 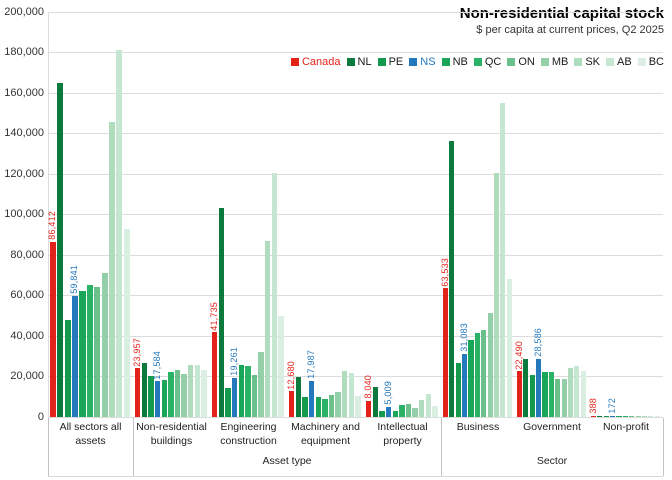 What do you see at coordinates (27, 335) in the screenshot?
I see `y-axis-tick-label: 40,000` at bounding box center [27, 335].